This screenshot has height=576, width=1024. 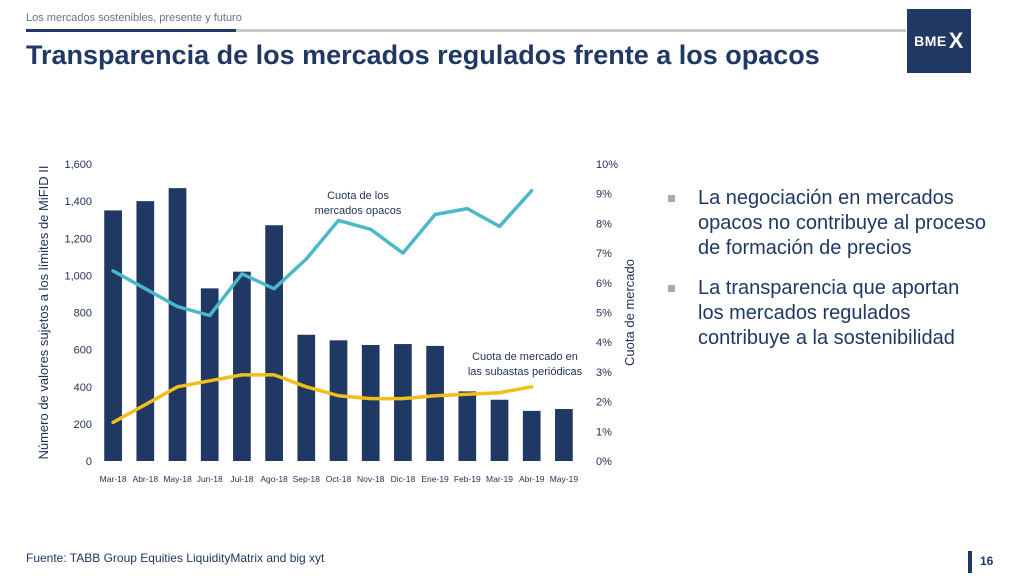 I want to click on y-tick-label: 400, so click(x=83, y=388).